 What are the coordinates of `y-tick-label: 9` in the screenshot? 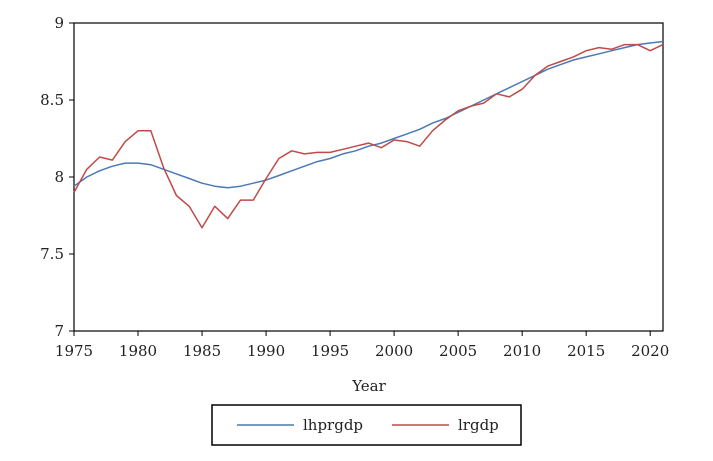 It's located at (59, 23).